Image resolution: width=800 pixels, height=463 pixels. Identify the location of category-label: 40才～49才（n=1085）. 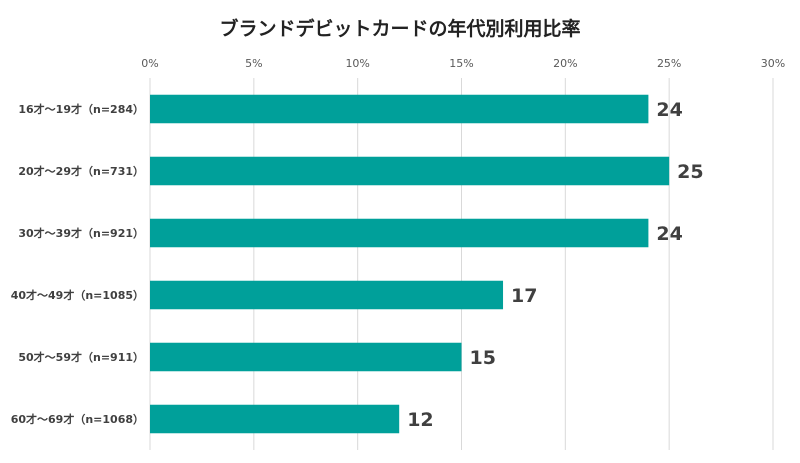
(77, 295).